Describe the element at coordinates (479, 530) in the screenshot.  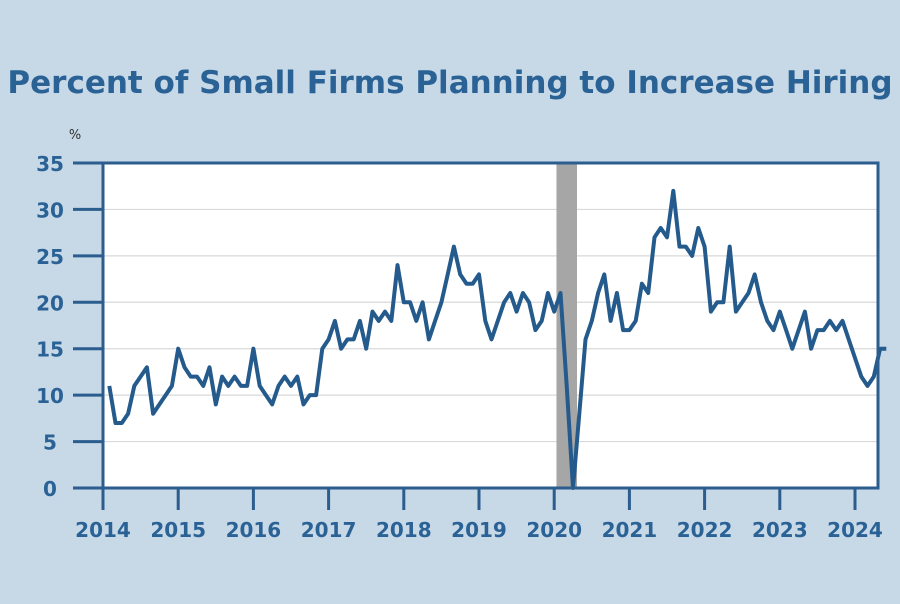
I see `x-tick-label: 2019` at that location.